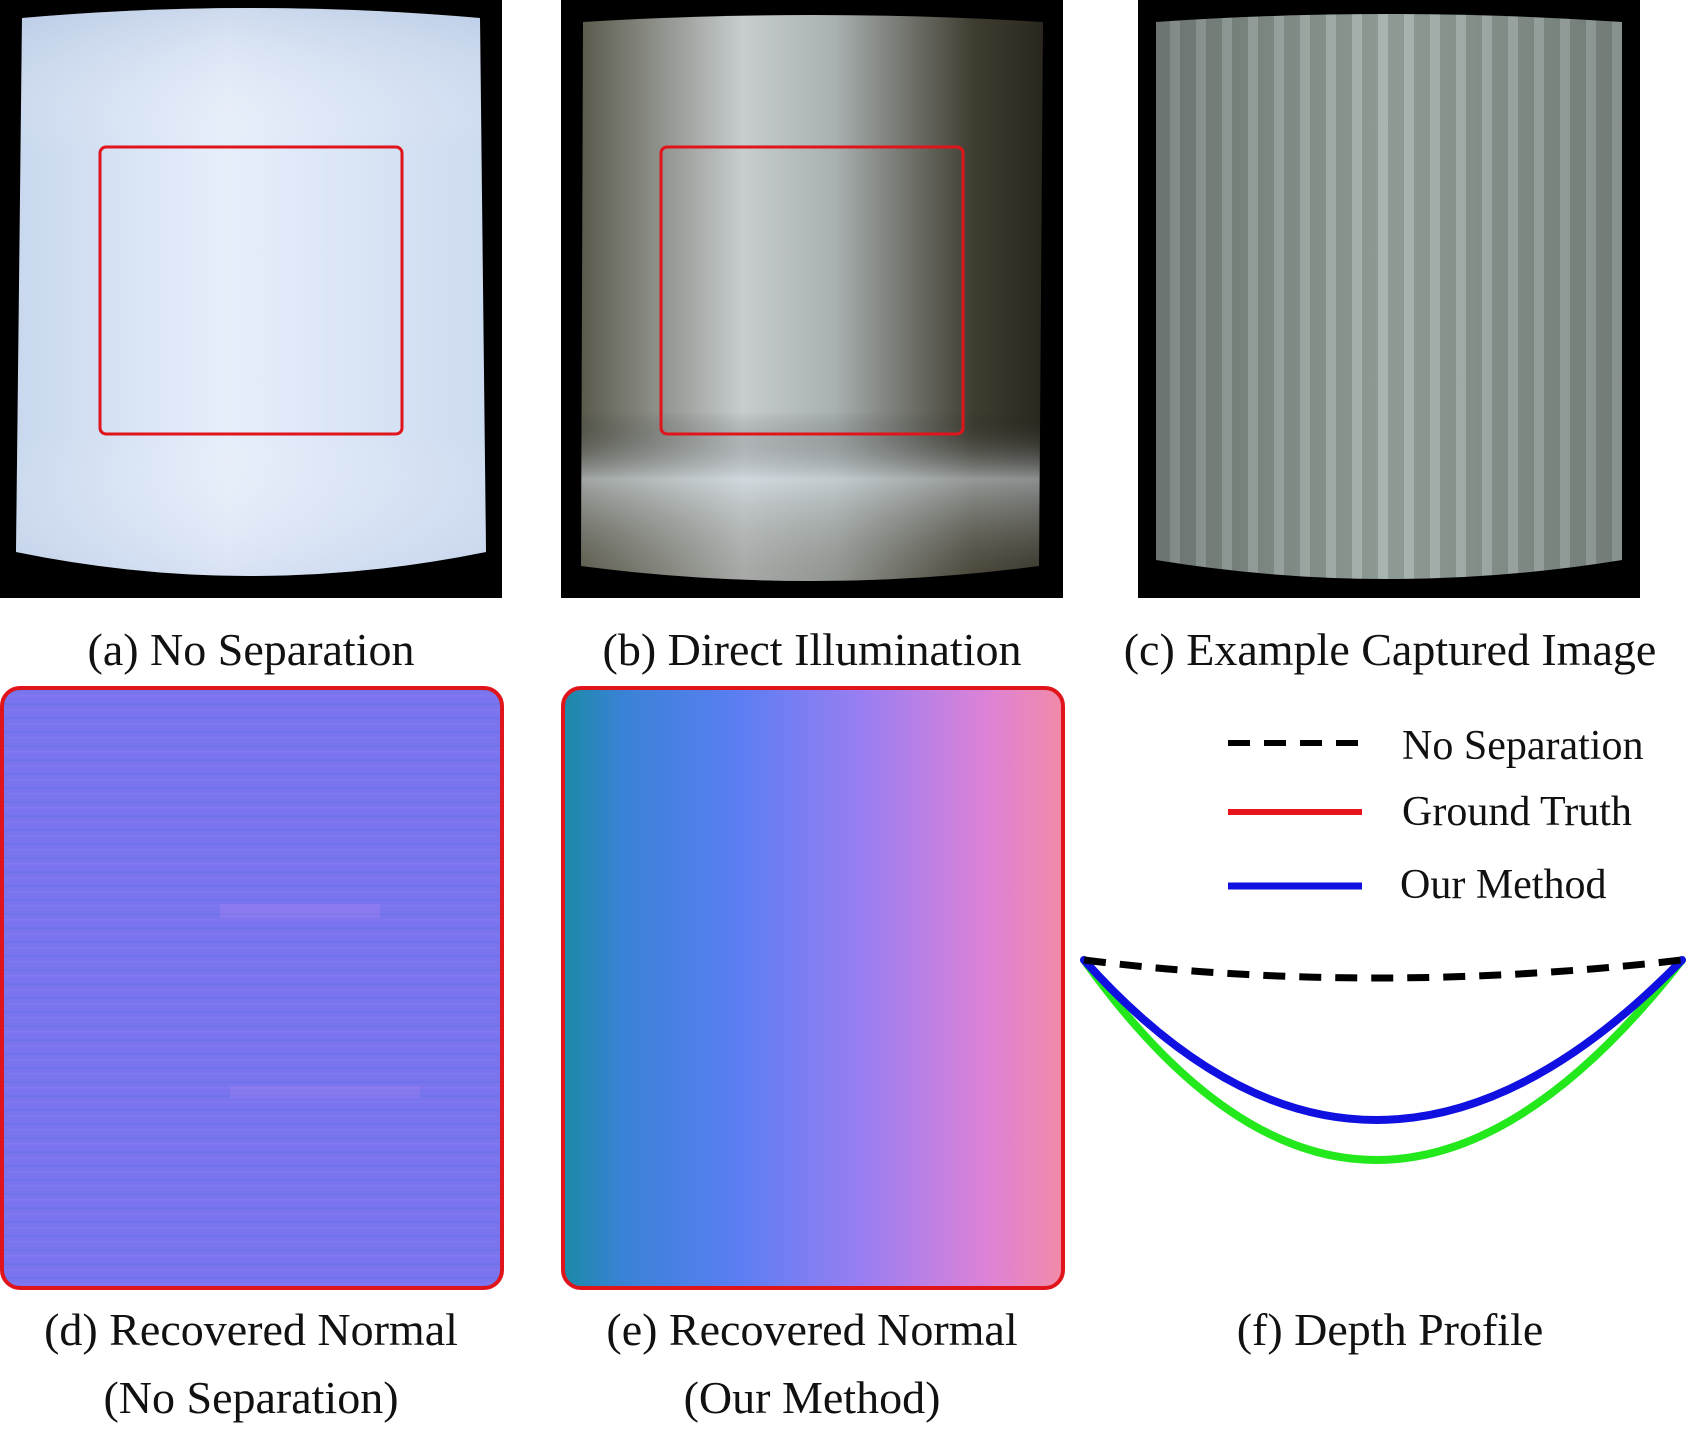  What do you see at coordinates (1389, 299) in the screenshot?
I see `panel-c-captured-image` at bounding box center [1389, 299].